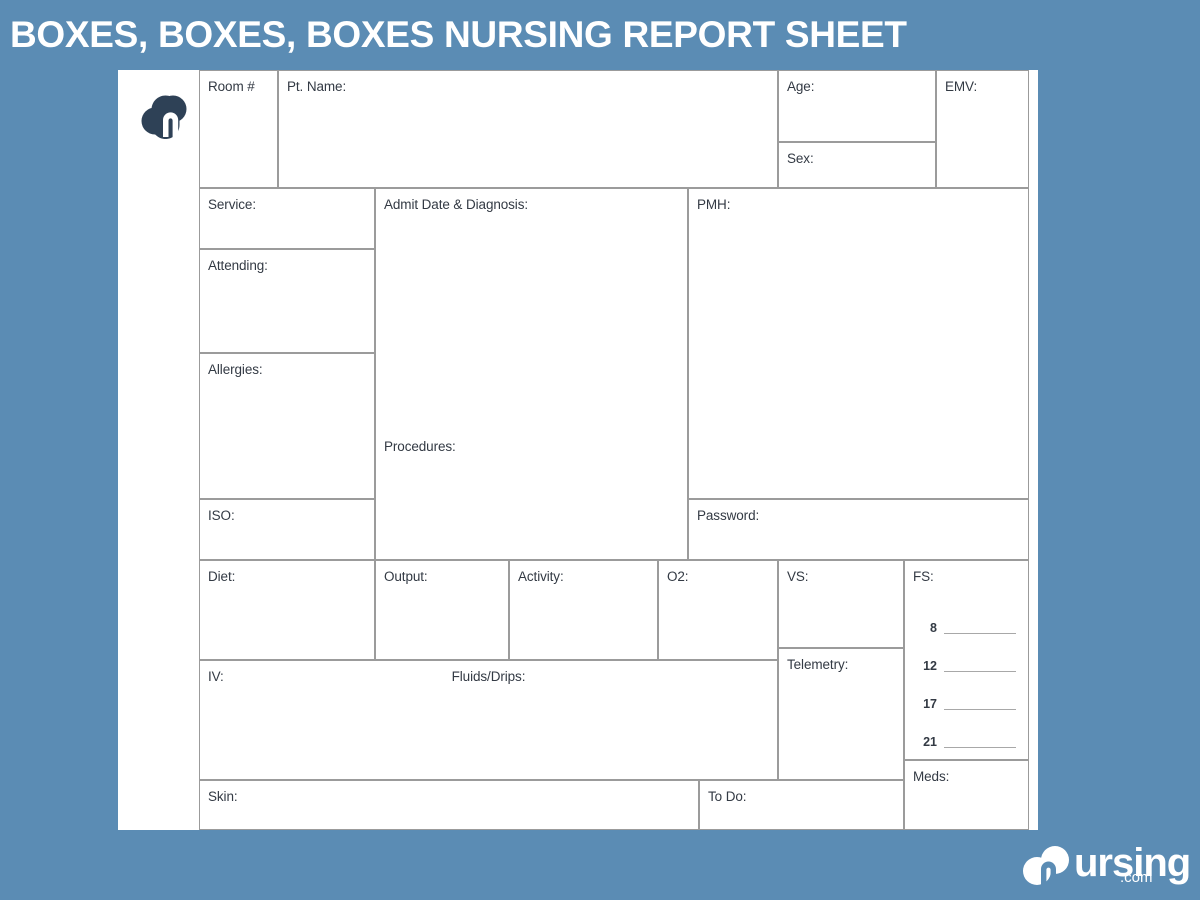  I want to click on field-attending: Attending:, so click(287, 301).